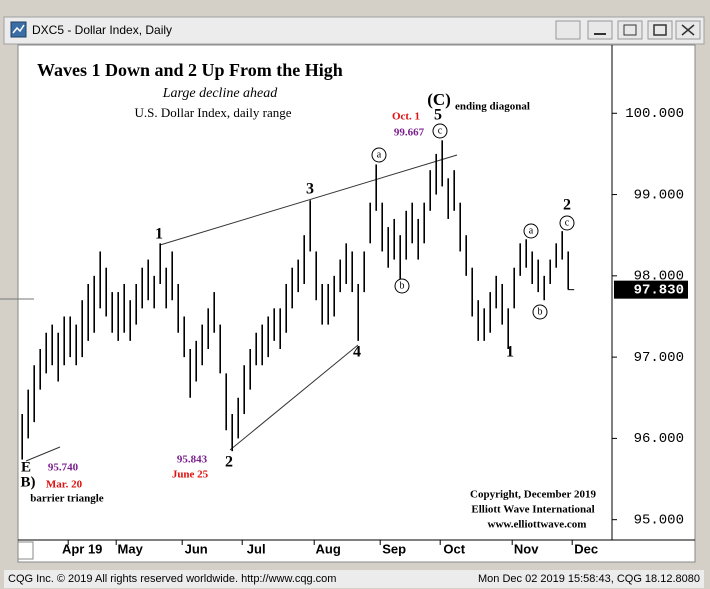 The height and width of the screenshot is (589, 710). I want to click on window-buttons, so click(628, 30).